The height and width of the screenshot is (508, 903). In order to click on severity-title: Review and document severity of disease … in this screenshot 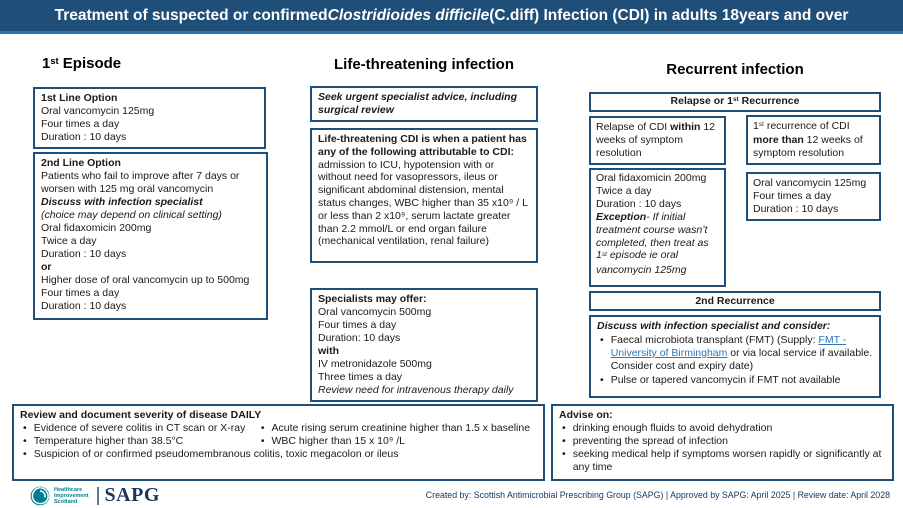, I will do `click(141, 415)`.